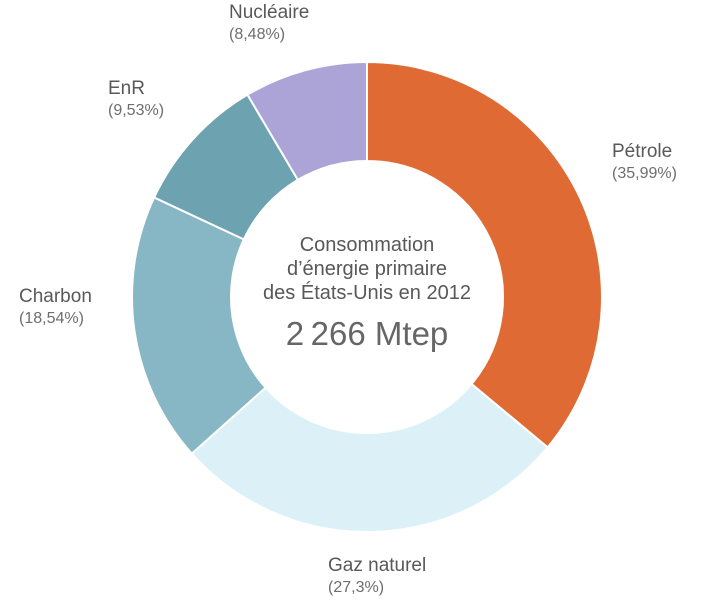 The width and height of the screenshot is (718, 600). What do you see at coordinates (199, 325) in the screenshot?
I see `slice-charbon` at bounding box center [199, 325].